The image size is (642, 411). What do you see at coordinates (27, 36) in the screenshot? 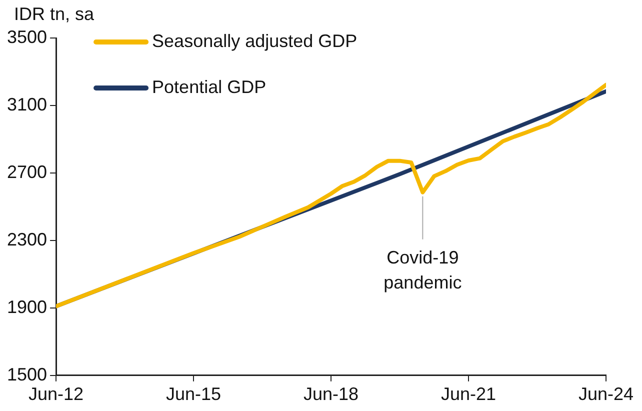
I see `y-tick-label: 3500` at bounding box center [27, 36].